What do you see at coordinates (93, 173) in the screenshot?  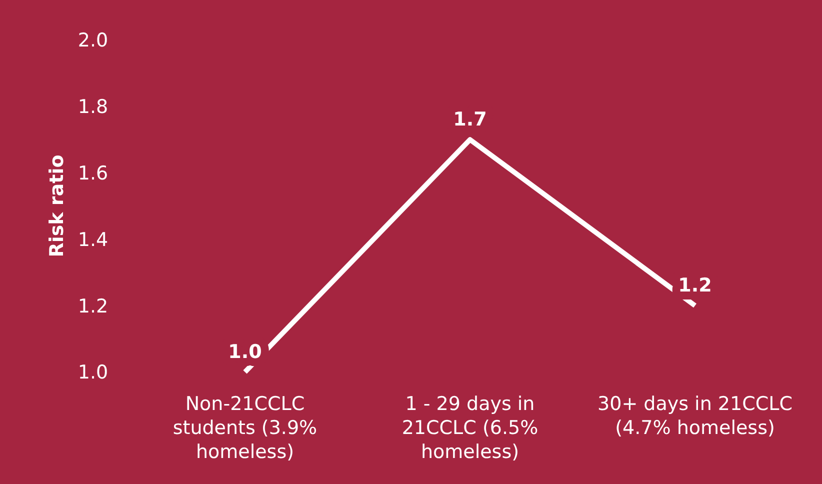 I see `y-tick-label: 1.6` at bounding box center [93, 173].